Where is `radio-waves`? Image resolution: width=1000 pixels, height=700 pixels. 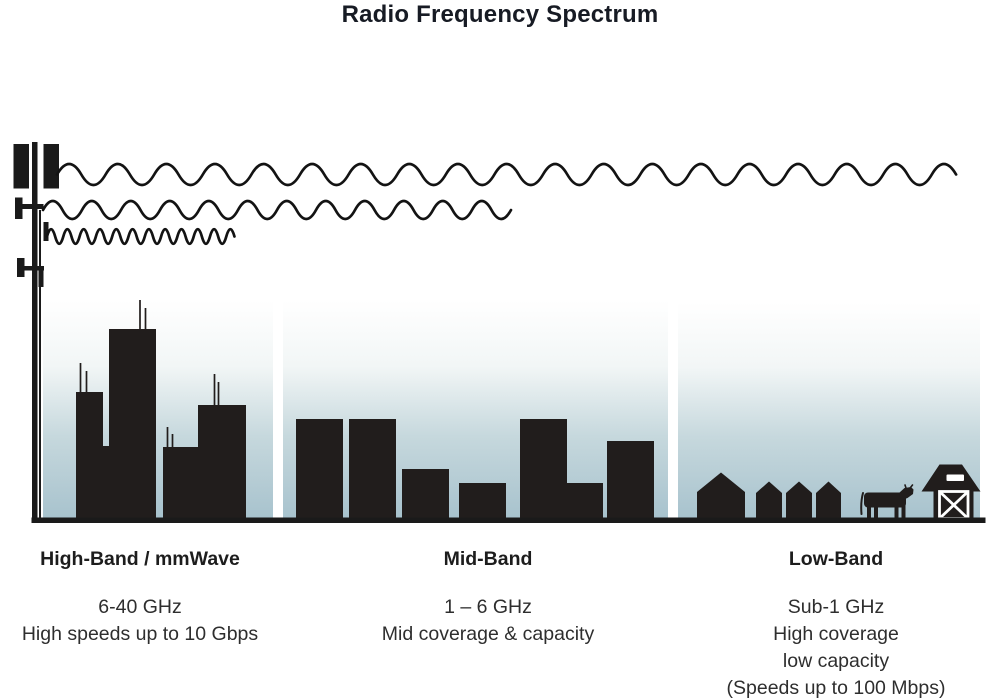
radio-waves is located at coordinates (499, 204).